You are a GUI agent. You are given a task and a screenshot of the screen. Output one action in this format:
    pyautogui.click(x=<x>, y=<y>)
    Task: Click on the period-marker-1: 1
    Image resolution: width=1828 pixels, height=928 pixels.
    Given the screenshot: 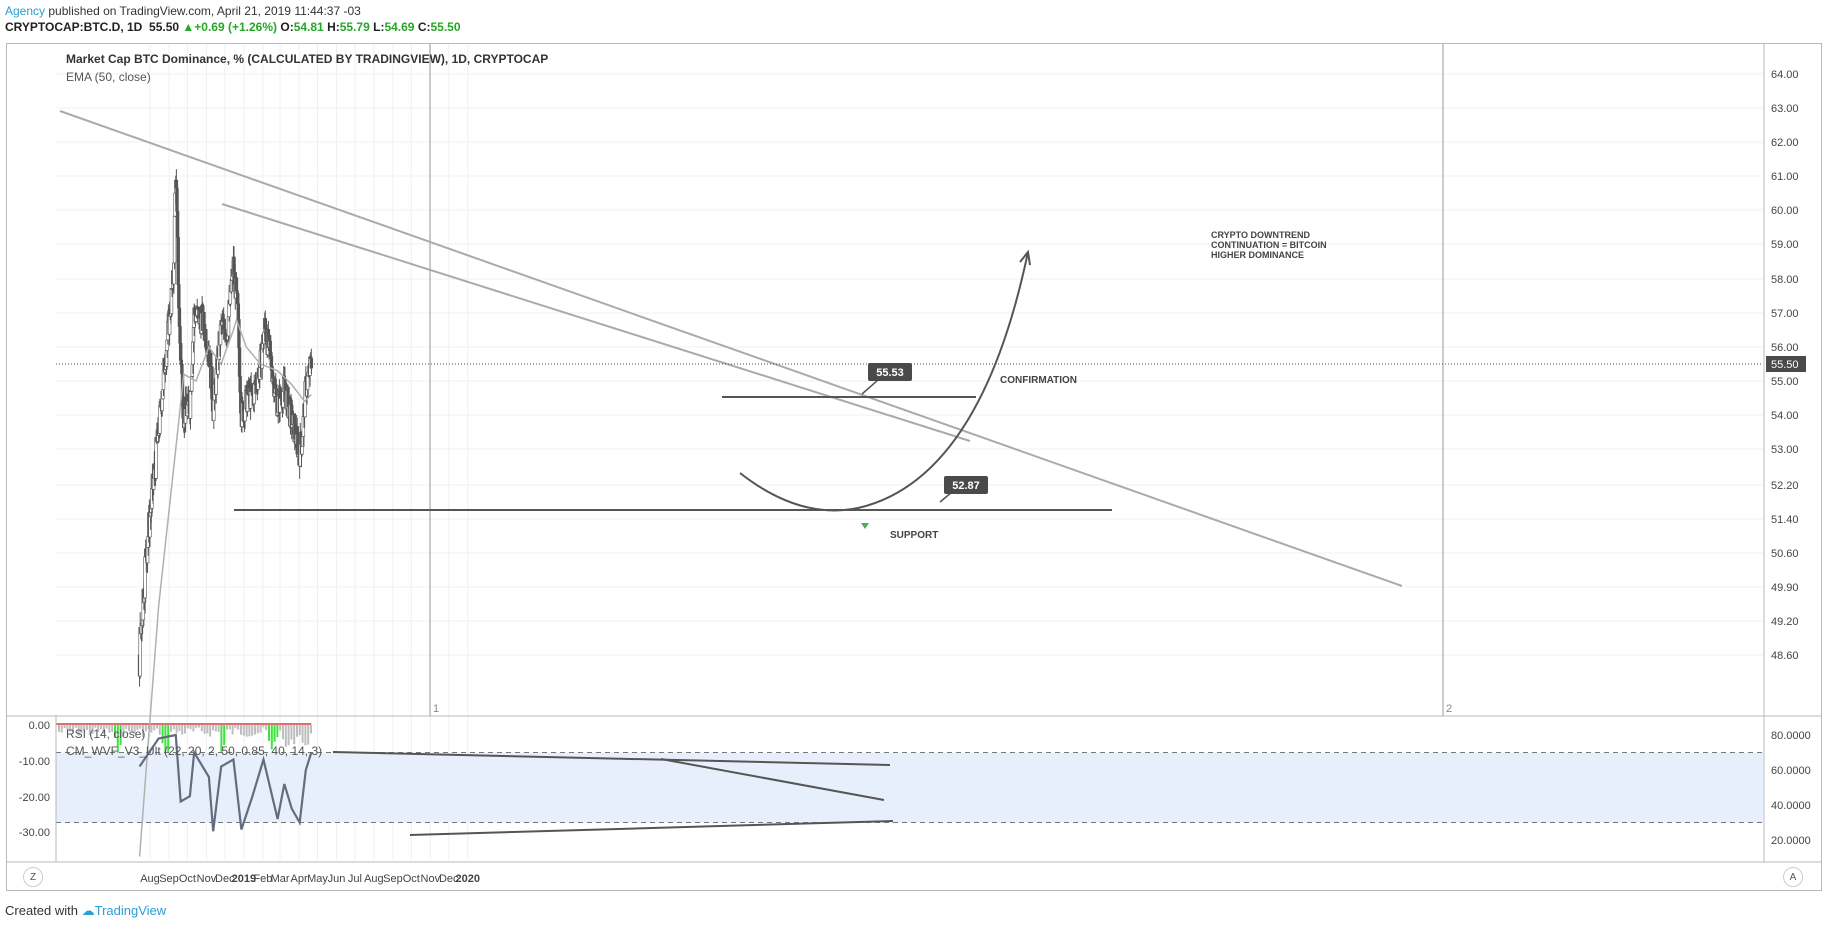 What is the action you would take?
    pyautogui.click(x=436, y=709)
    